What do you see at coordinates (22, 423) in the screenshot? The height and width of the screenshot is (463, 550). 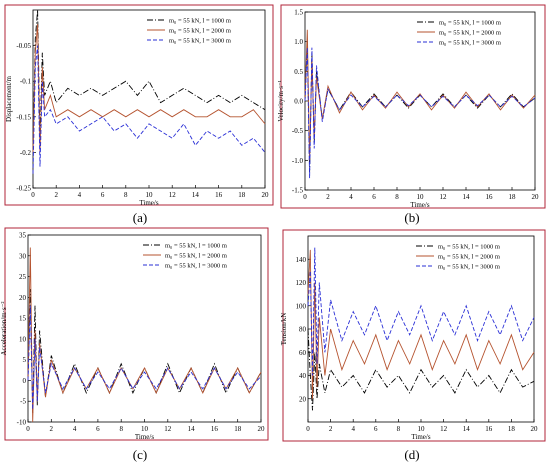 I see `y-tick-label: -10` at bounding box center [22, 423].